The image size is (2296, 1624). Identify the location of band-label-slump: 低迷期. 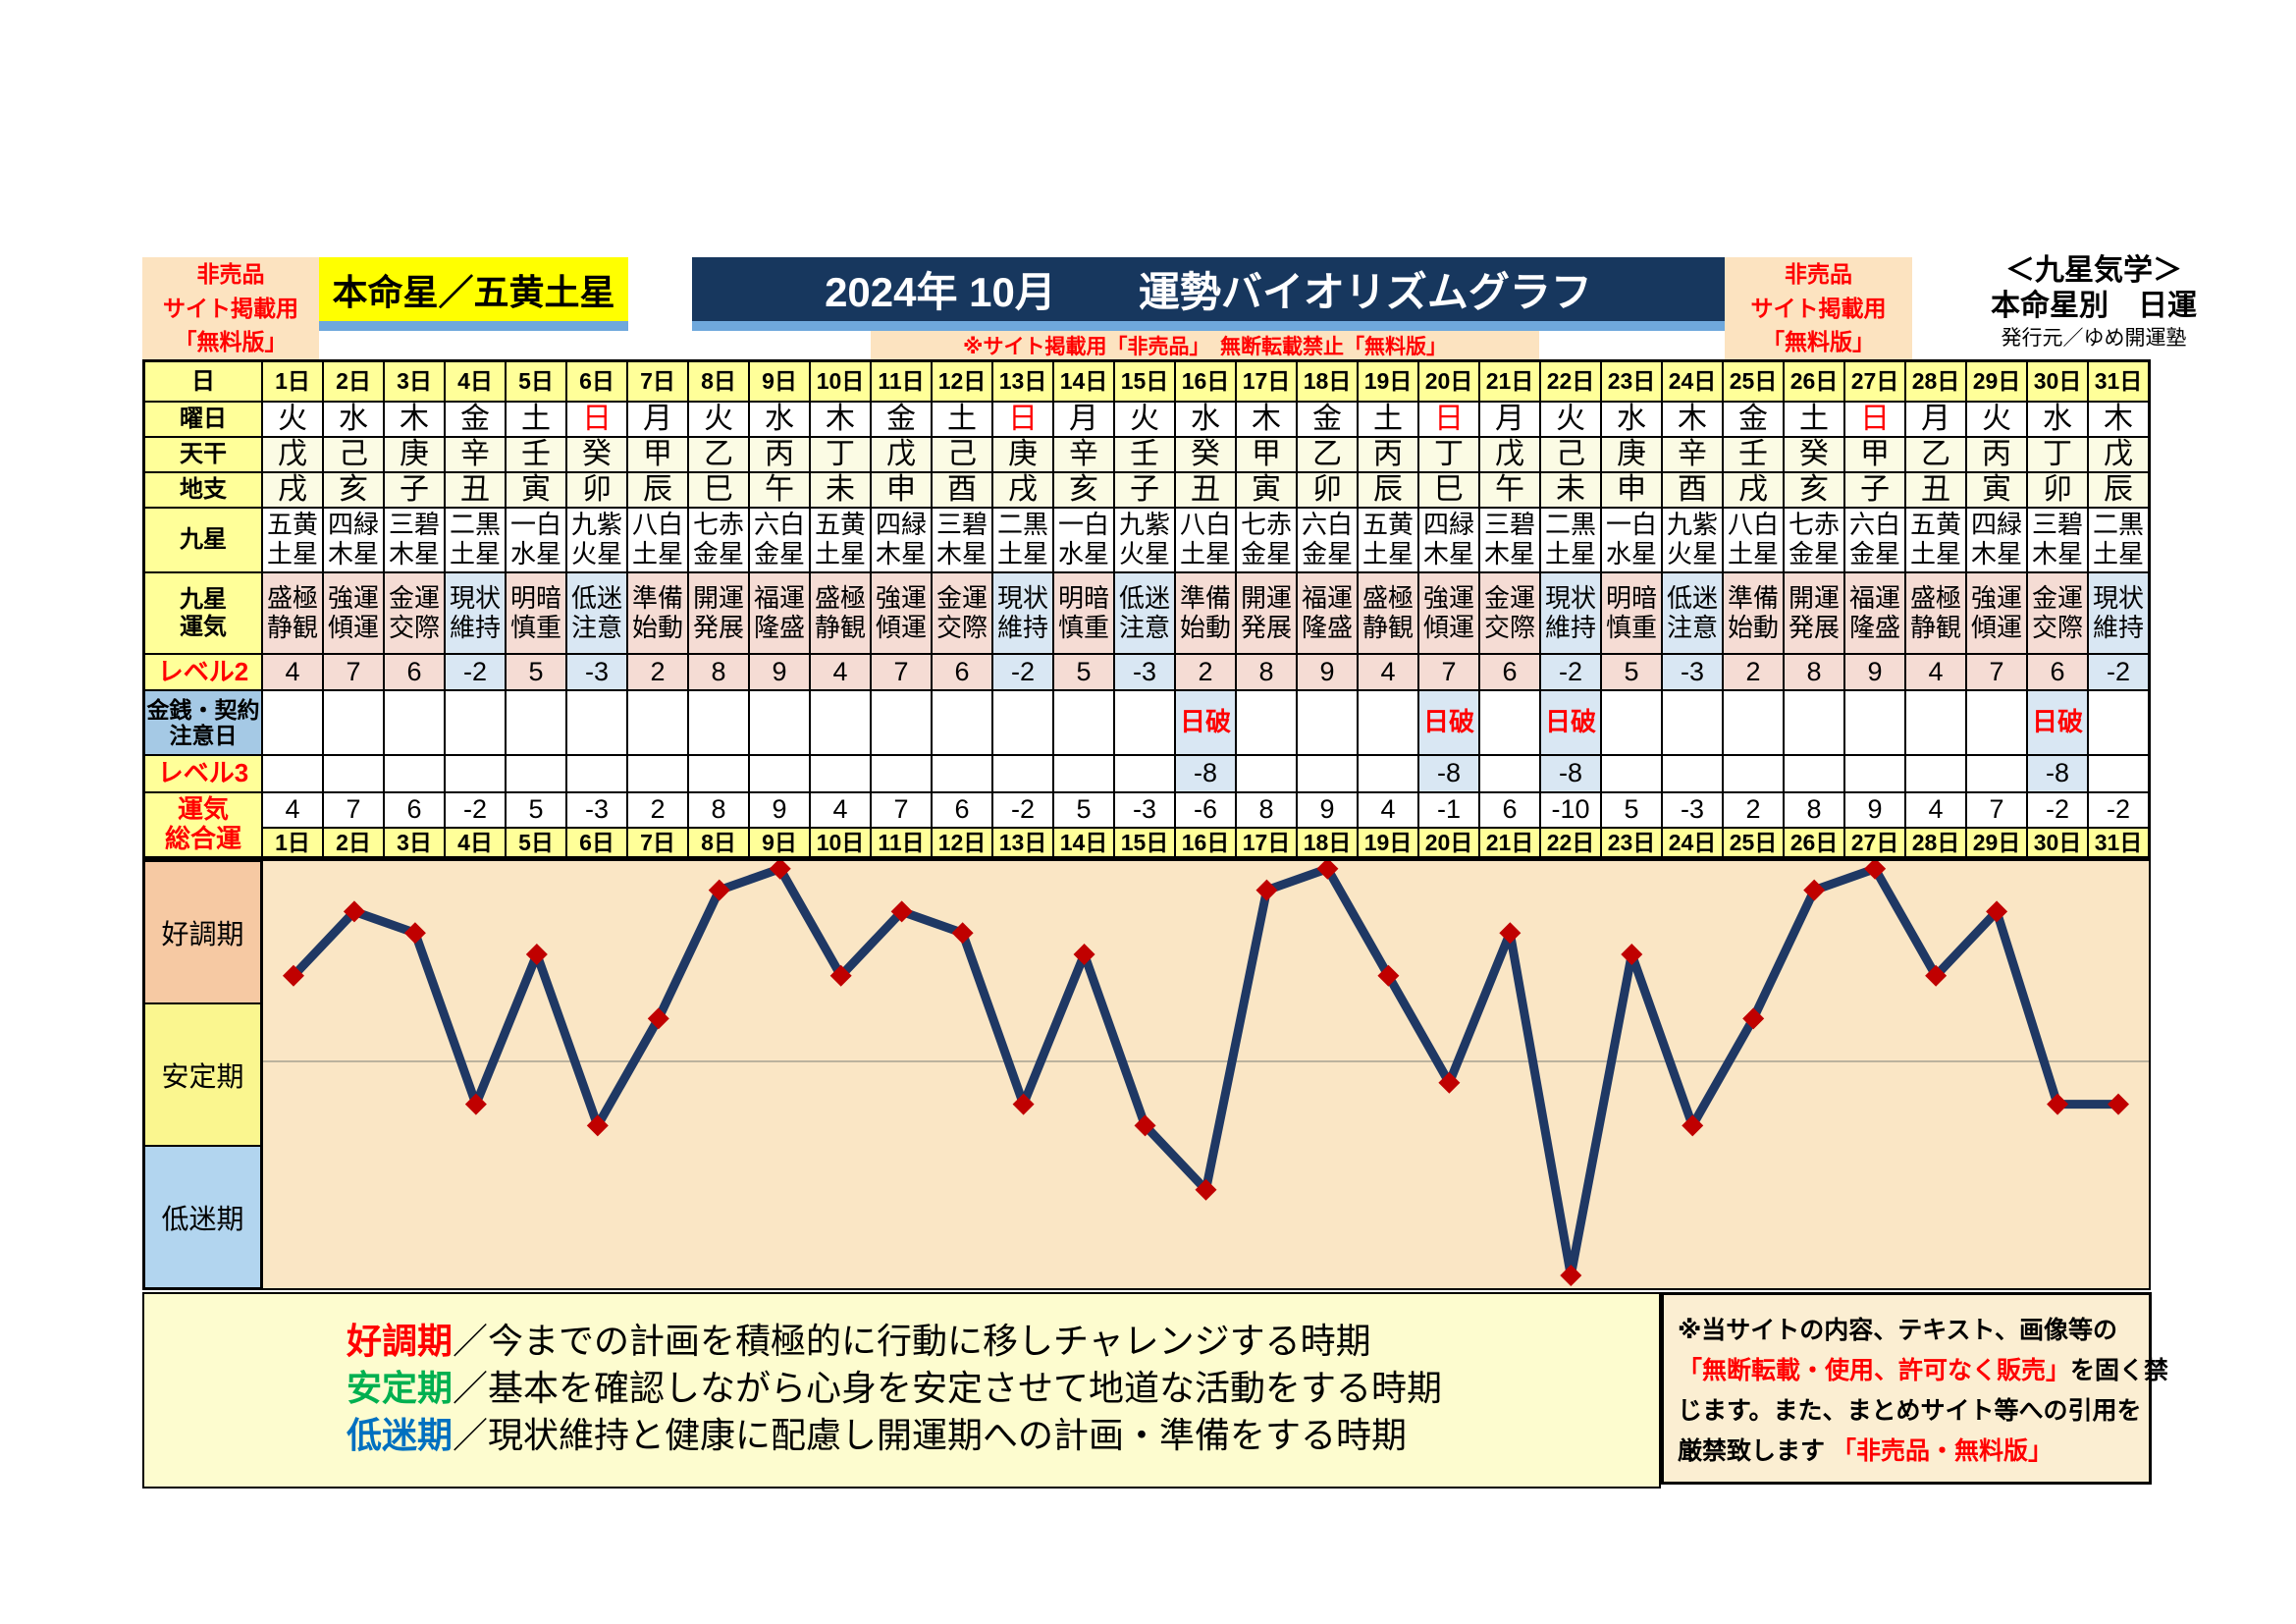
(202, 1217).